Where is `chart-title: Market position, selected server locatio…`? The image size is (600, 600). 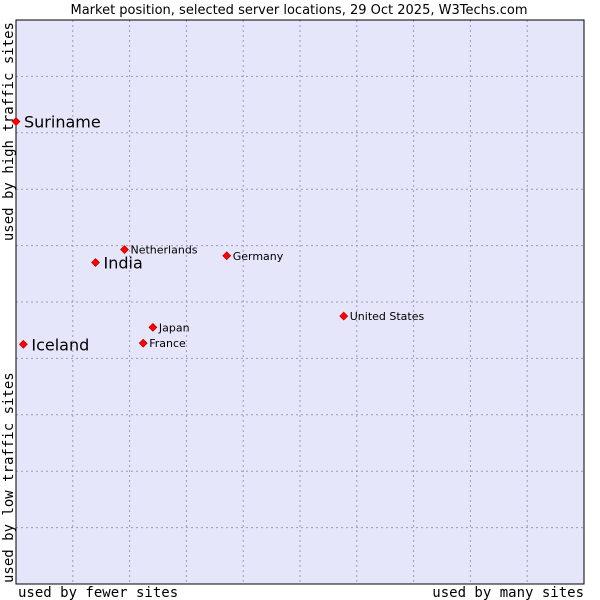
chart-title: Market position, selected server locatio… is located at coordinates (298, 10).